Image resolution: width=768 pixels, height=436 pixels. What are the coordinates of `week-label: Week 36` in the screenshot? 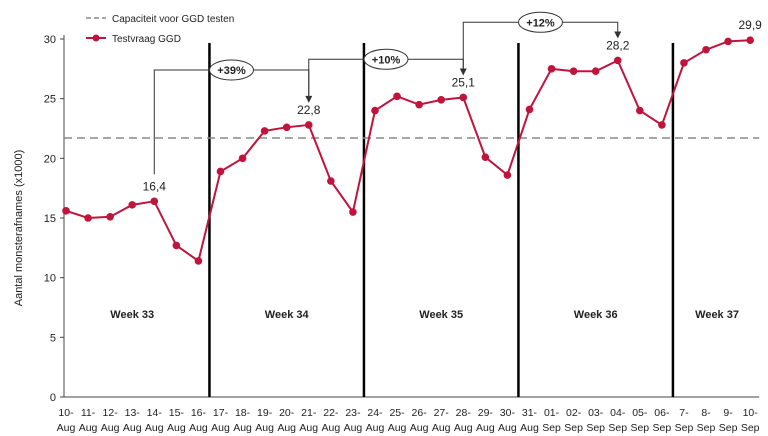 It's located at (596, 315).